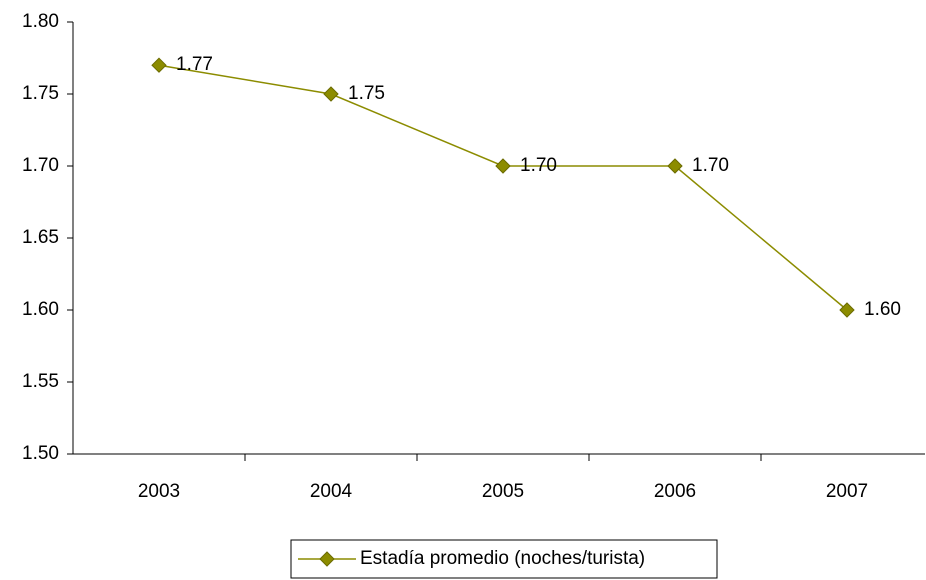 This screenshot has height=580, width=926. Describe the element at coordinates (40, 381) in the screenshot. I see `y-tick-label: 1.55` at that location.